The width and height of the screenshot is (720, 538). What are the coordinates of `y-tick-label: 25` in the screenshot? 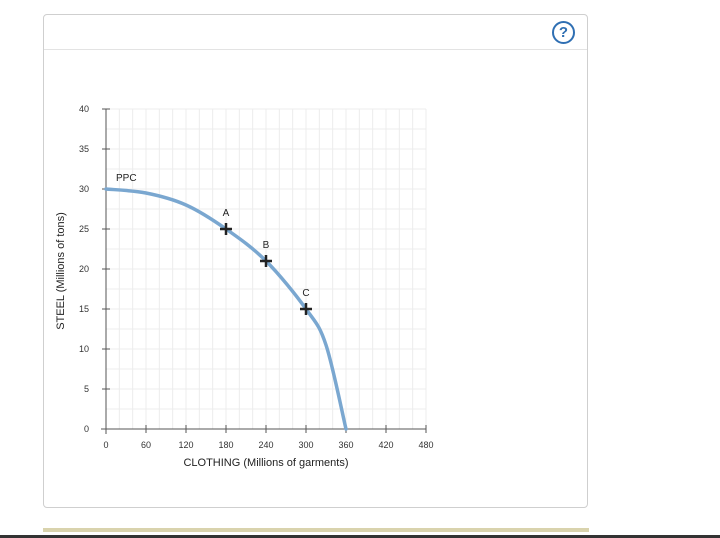 It's located at (84, 229).